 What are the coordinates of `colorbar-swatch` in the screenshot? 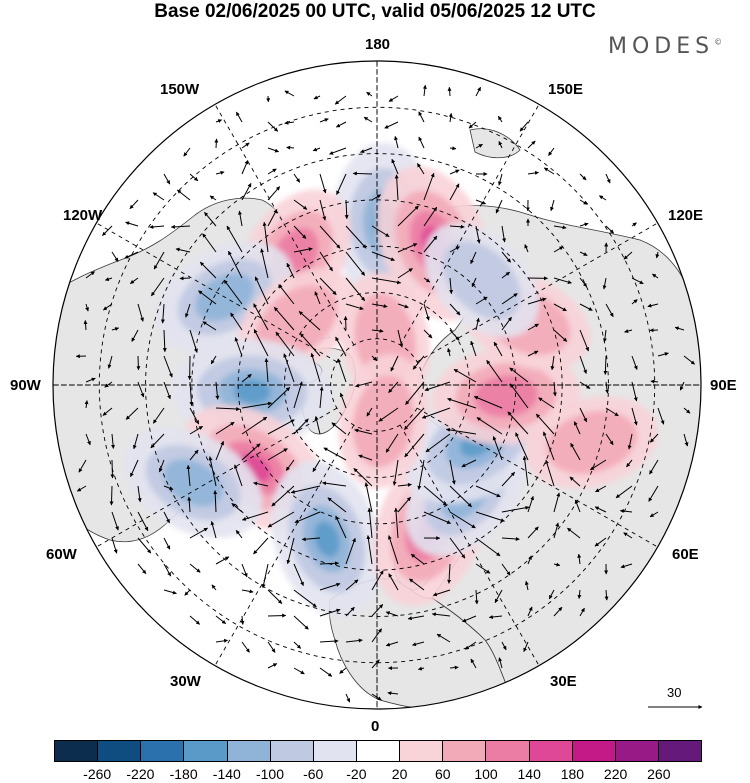 It's located at (206, 751).